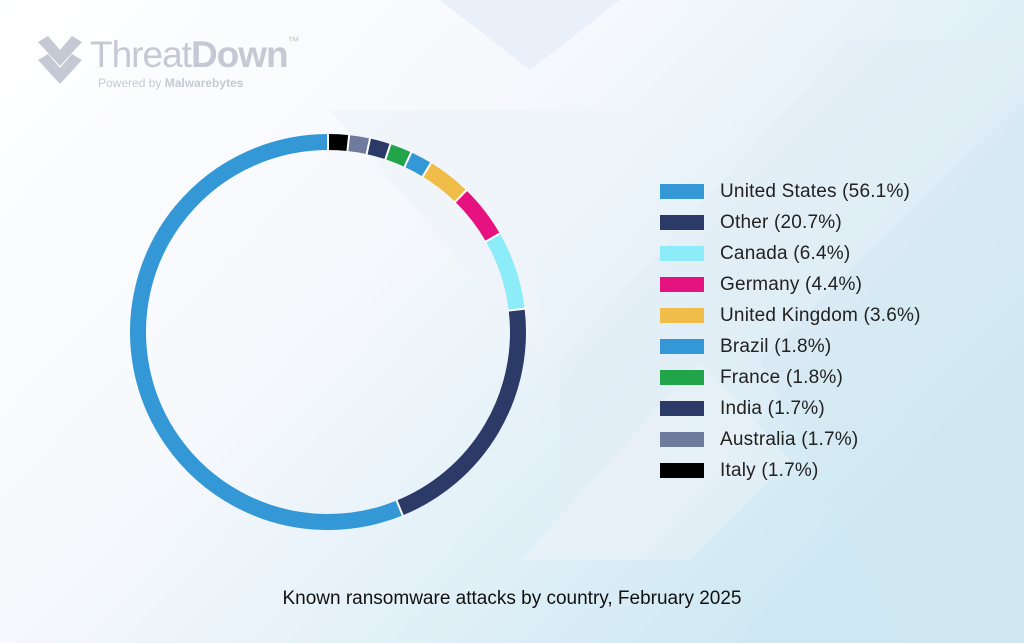 The width and height of the screenshot is (1024, 643). Describe the element at coordinates (171, 83) in the screenshot. I see `brand-tagline: Powered by Malwarebytes` at that location.